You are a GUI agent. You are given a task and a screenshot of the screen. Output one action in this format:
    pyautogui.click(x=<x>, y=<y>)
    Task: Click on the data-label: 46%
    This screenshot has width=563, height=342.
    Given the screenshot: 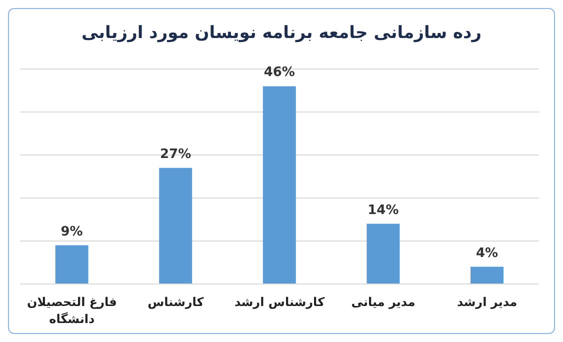 What is the action you would take?
    pyautogui.click(x=279, y=72)
    